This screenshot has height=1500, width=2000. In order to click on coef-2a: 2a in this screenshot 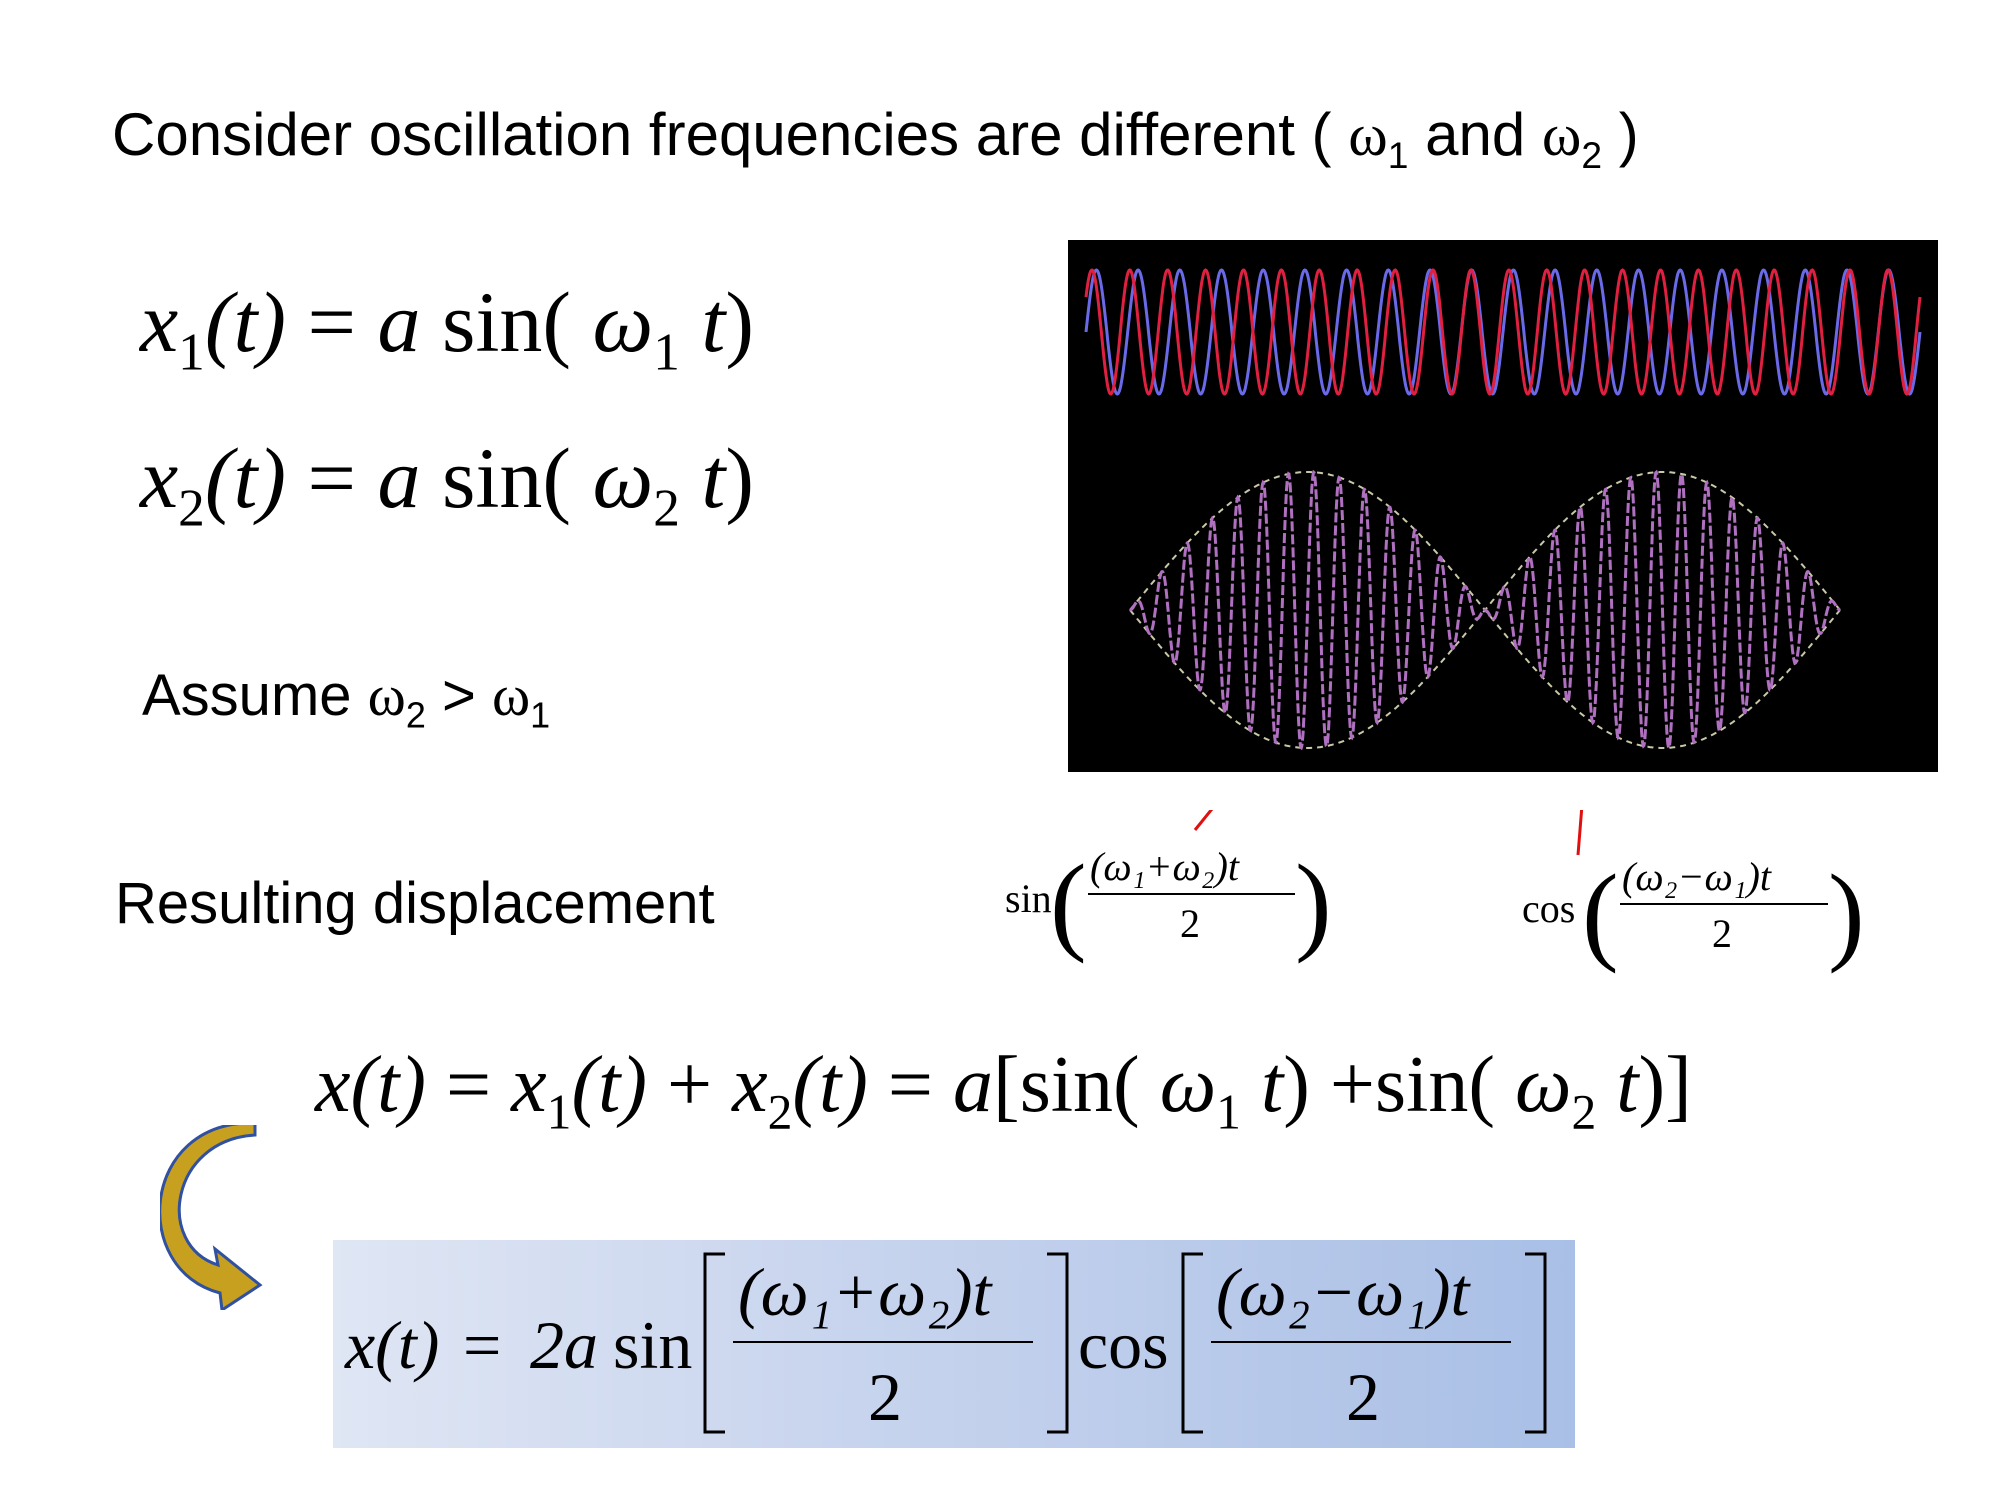, I will do `click(564, 1345)`.